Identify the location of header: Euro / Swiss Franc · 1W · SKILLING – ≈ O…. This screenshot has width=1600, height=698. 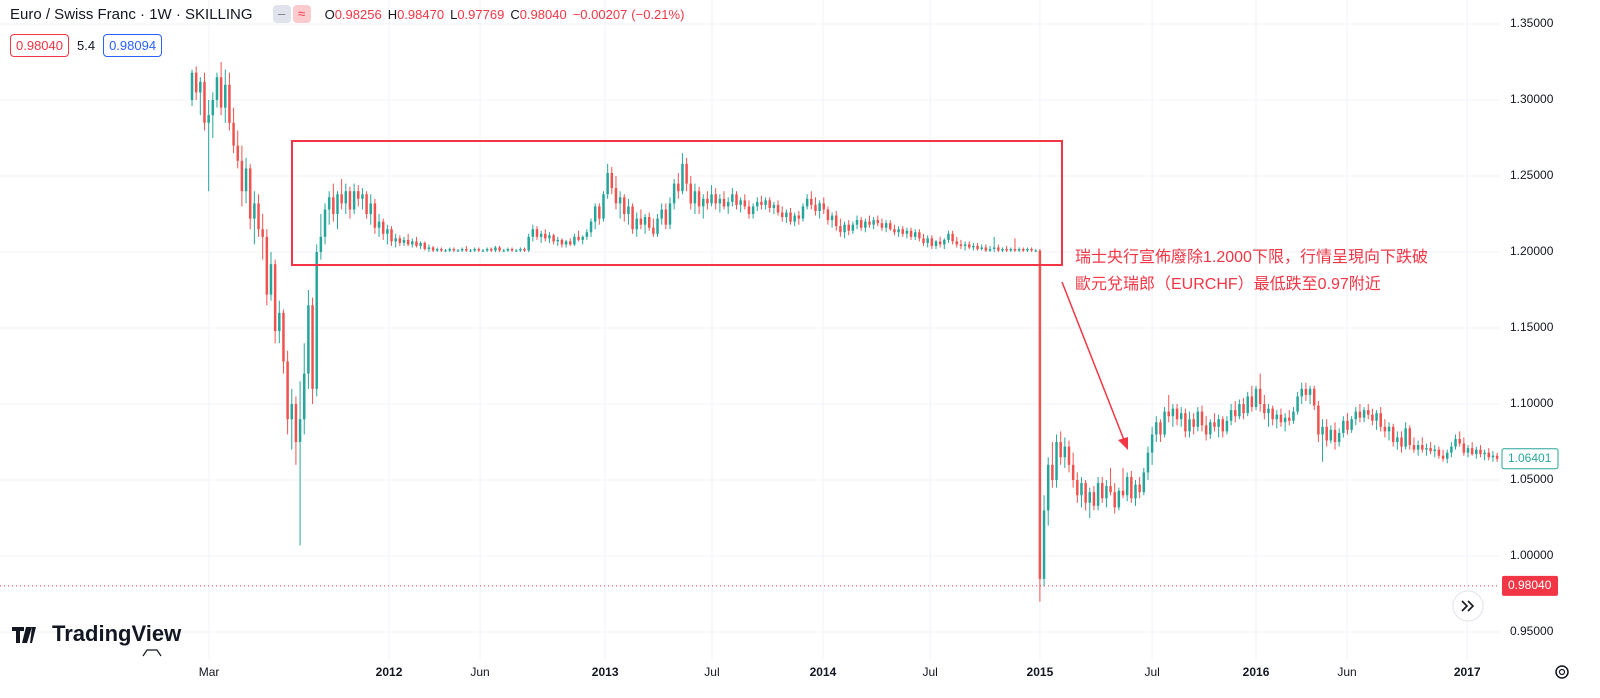
(347, 14).